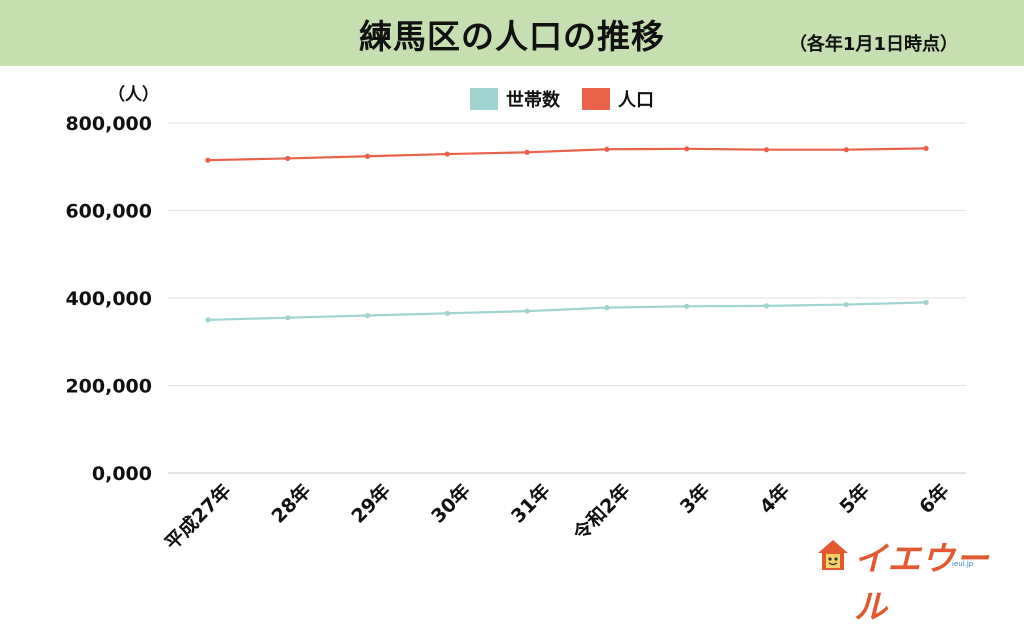 The height and width of the screenshot is (628, 1024). I want to click on x-tick-label: 6年, so click(934, 498).